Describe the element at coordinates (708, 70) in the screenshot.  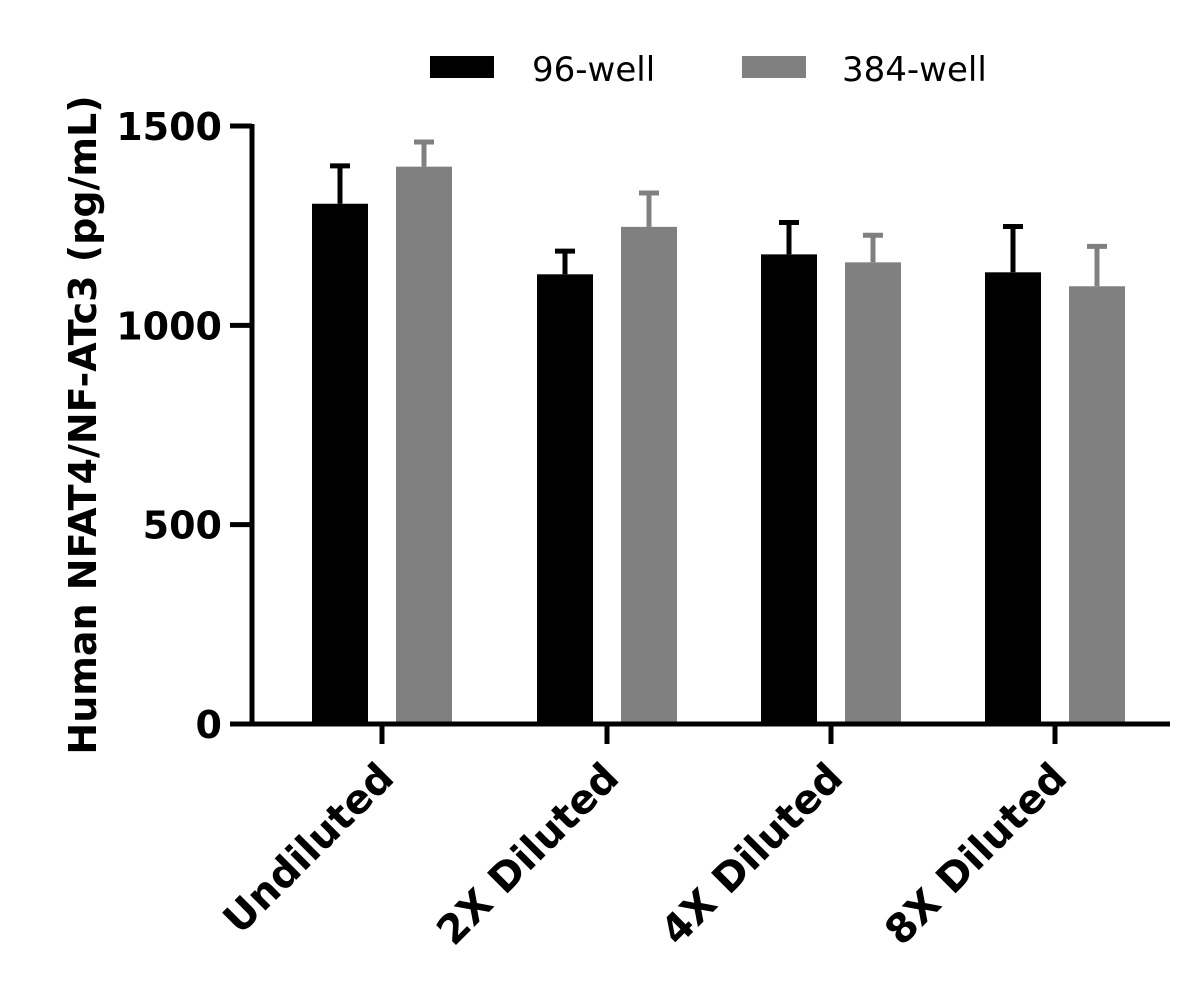
I see `legend: 96-well 384-well` at that location.